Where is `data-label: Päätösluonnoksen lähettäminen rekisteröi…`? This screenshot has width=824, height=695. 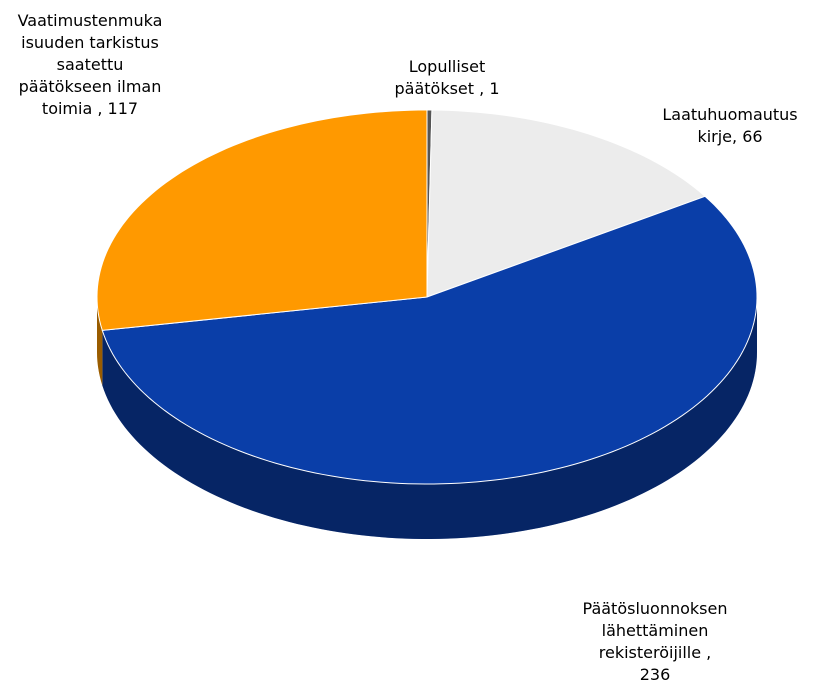
data-label: Päätösluonnoksen lähettäminen rekisteröi… is located at coordinates (655, 642).